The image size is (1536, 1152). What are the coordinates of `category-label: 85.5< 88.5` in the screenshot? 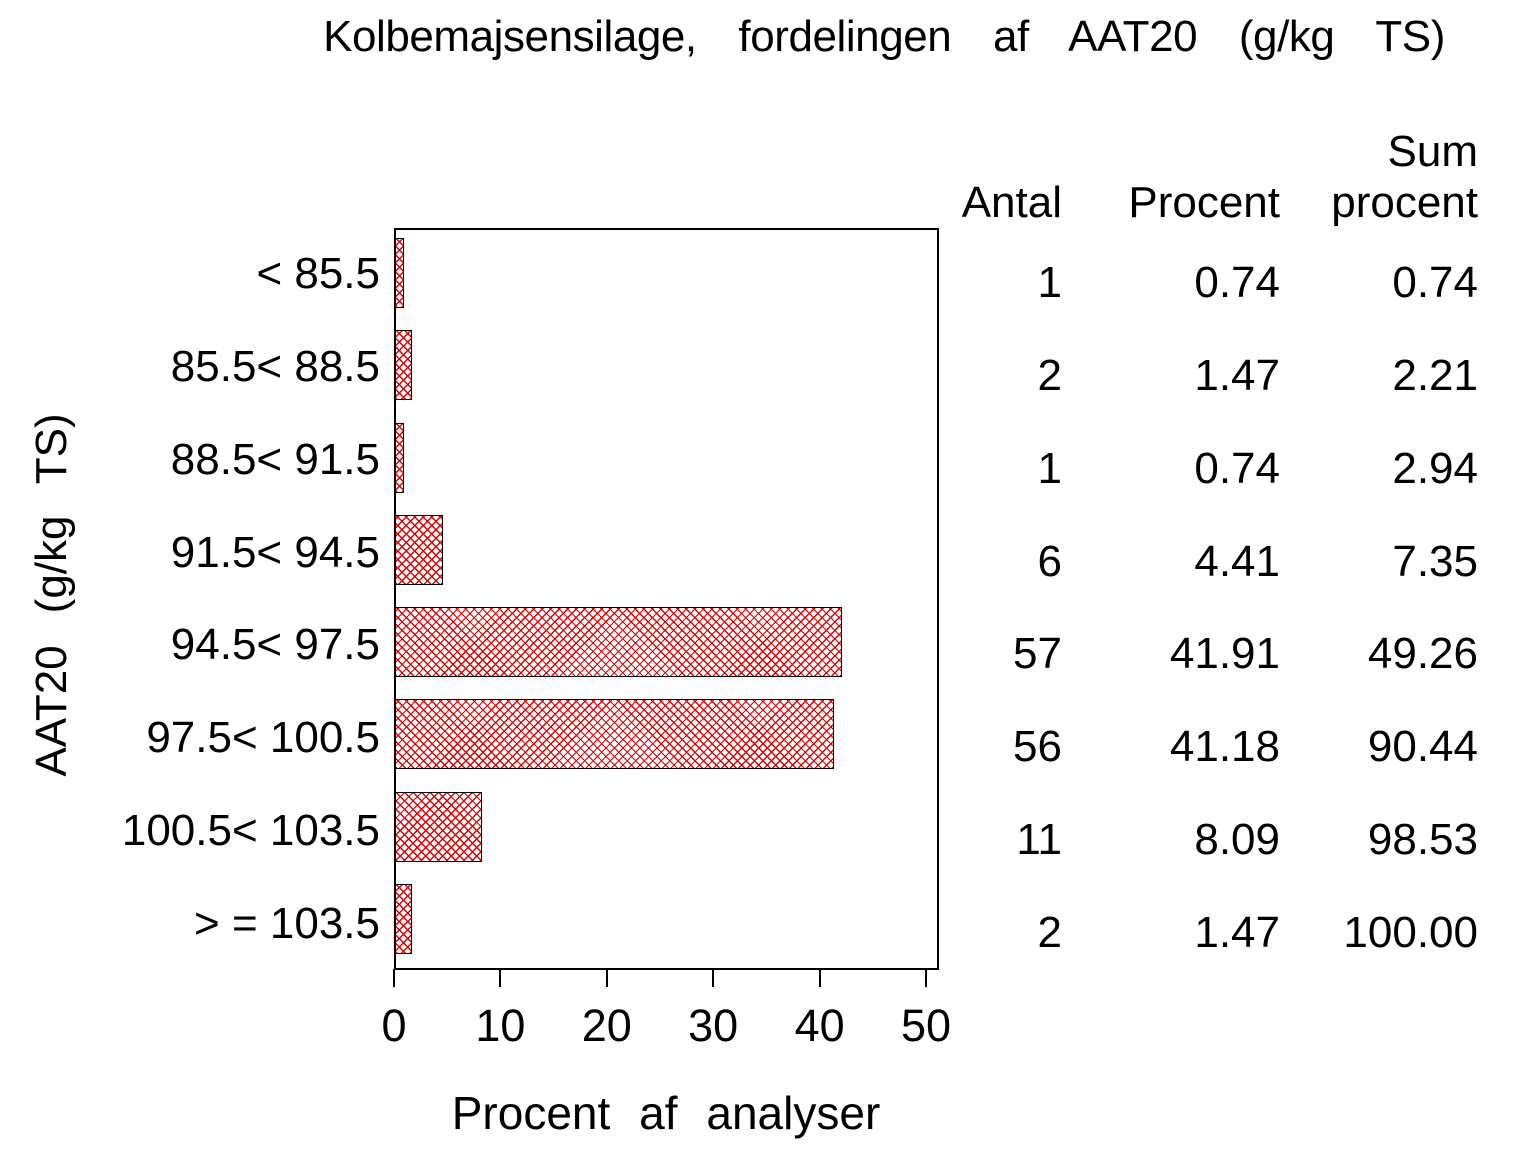 It's located at (275, 367).